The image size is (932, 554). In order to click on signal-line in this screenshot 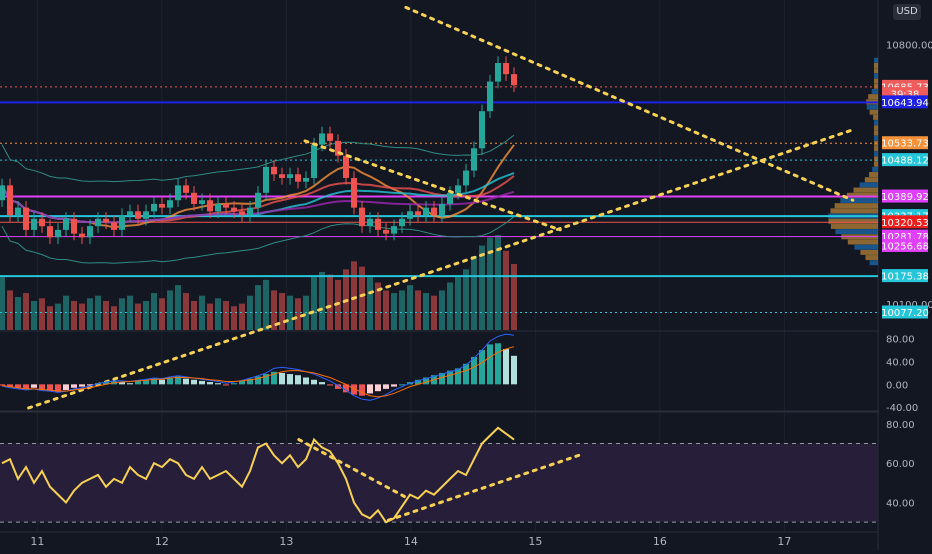, I will do `click(258, 372)`.